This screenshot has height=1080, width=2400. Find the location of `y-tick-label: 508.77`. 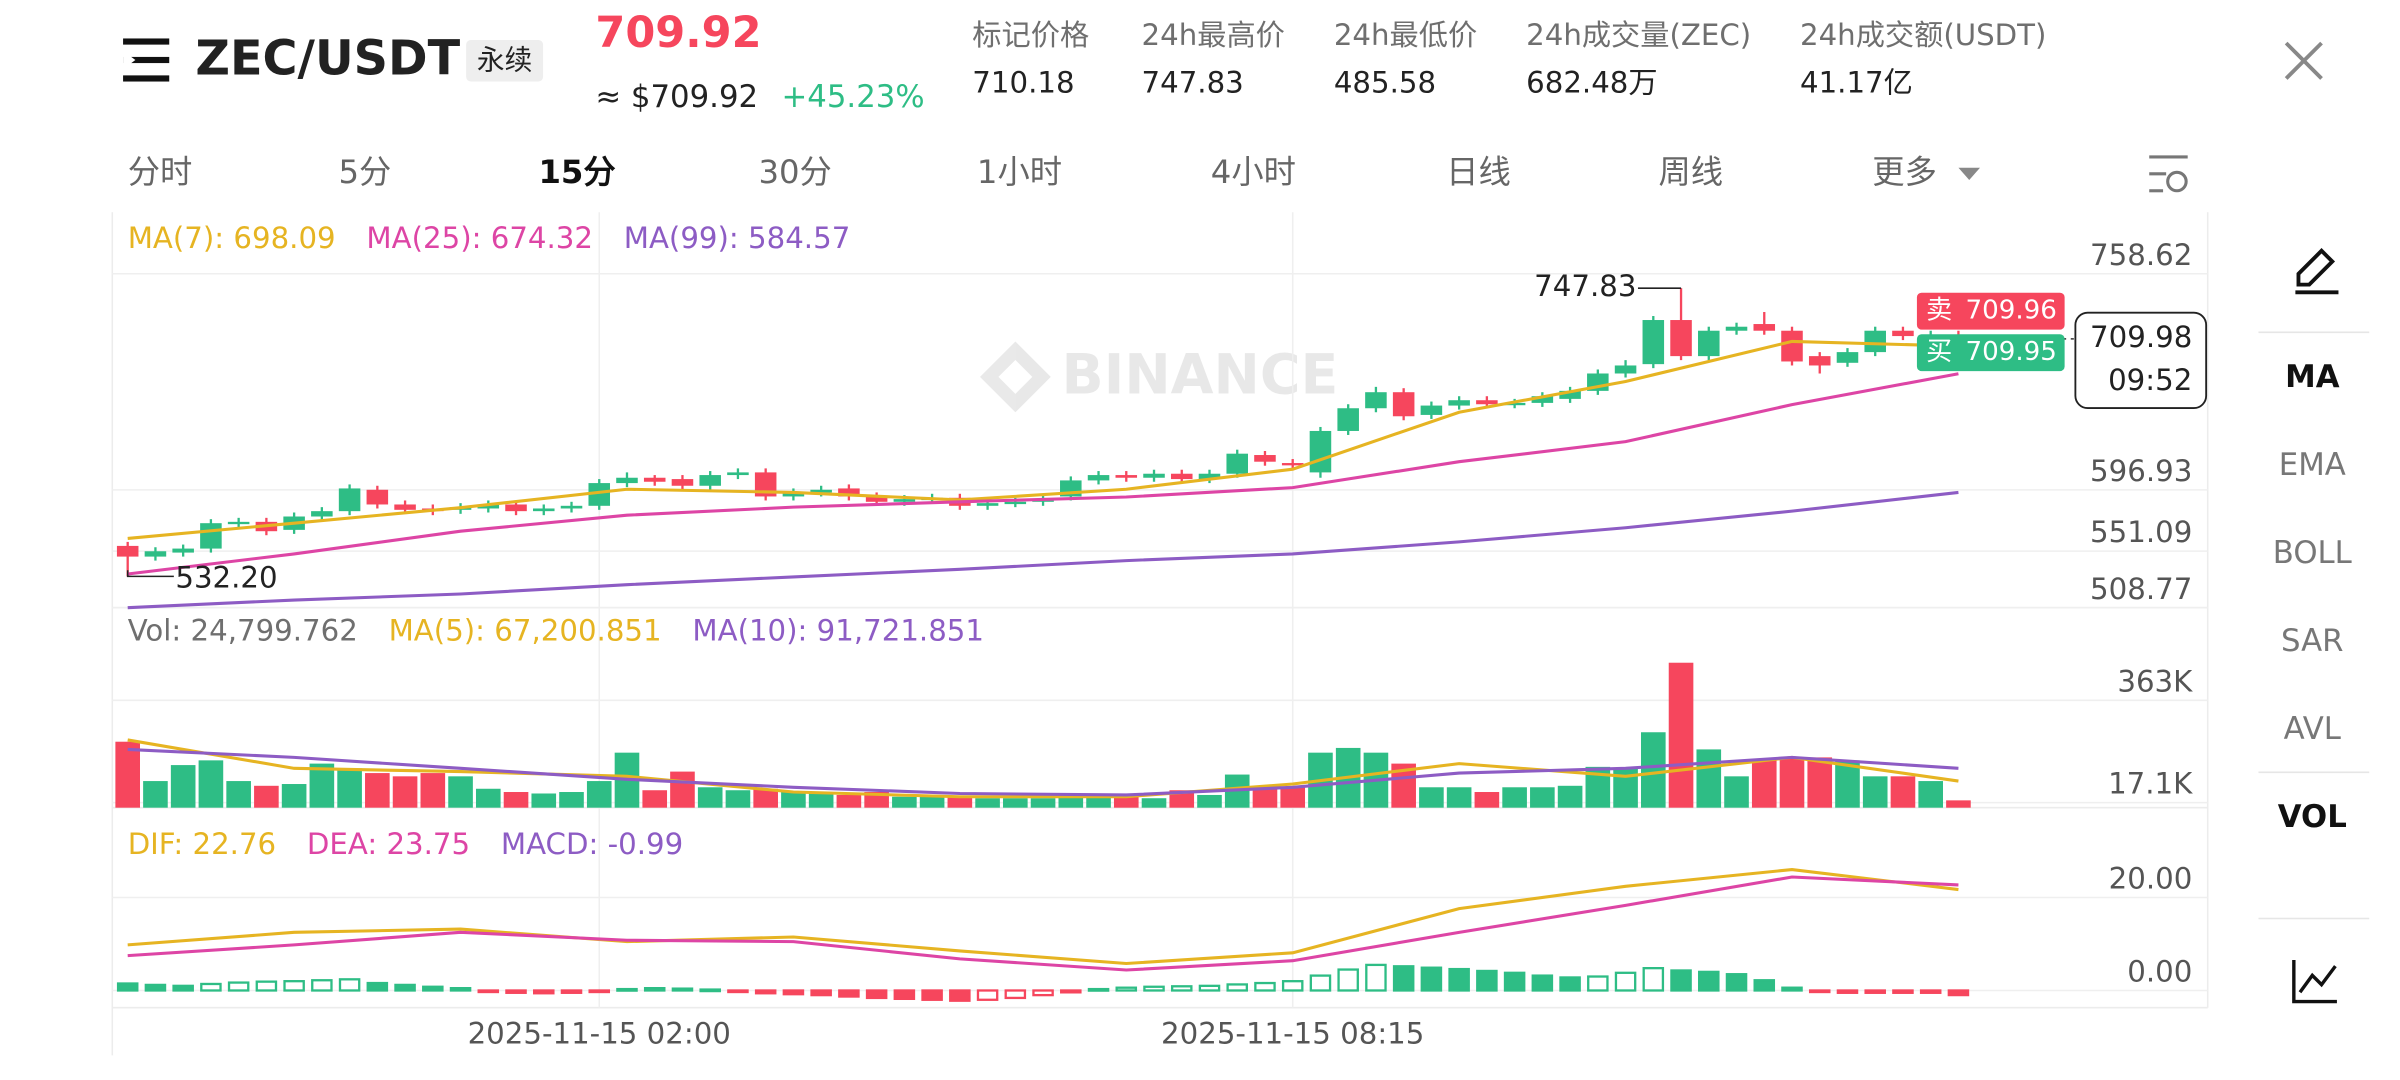

y-tick-label: 508.77 is located at coordinates (2141, 589).